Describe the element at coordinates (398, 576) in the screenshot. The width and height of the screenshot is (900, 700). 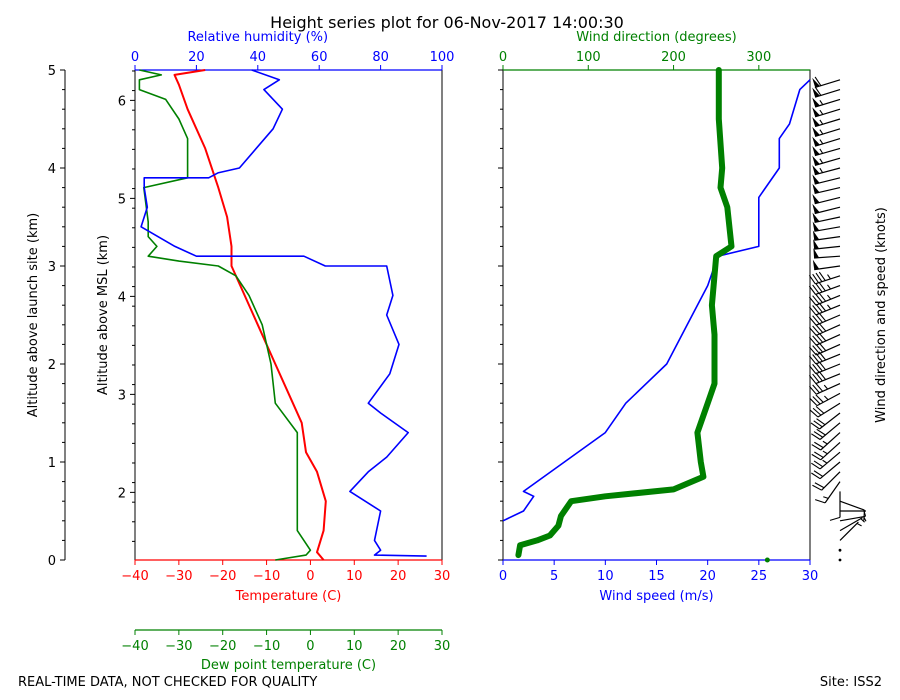
I see `temperature-tick-label: 20` at that location.